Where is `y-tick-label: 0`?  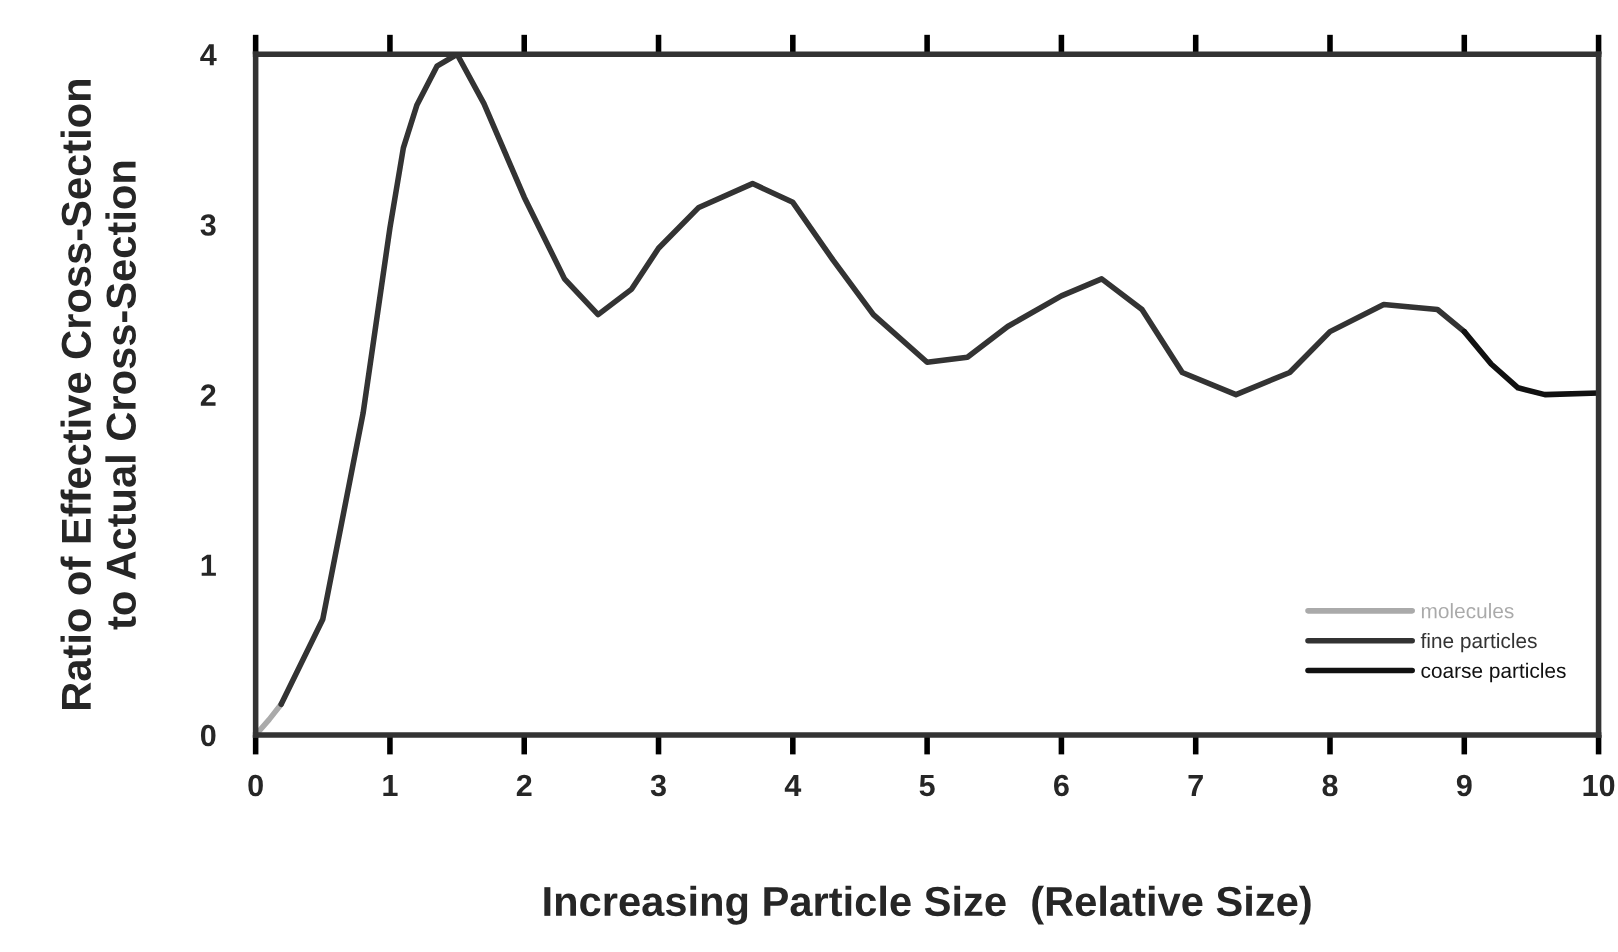
y-tick-label: 0 is located at coordinates (208, 735).